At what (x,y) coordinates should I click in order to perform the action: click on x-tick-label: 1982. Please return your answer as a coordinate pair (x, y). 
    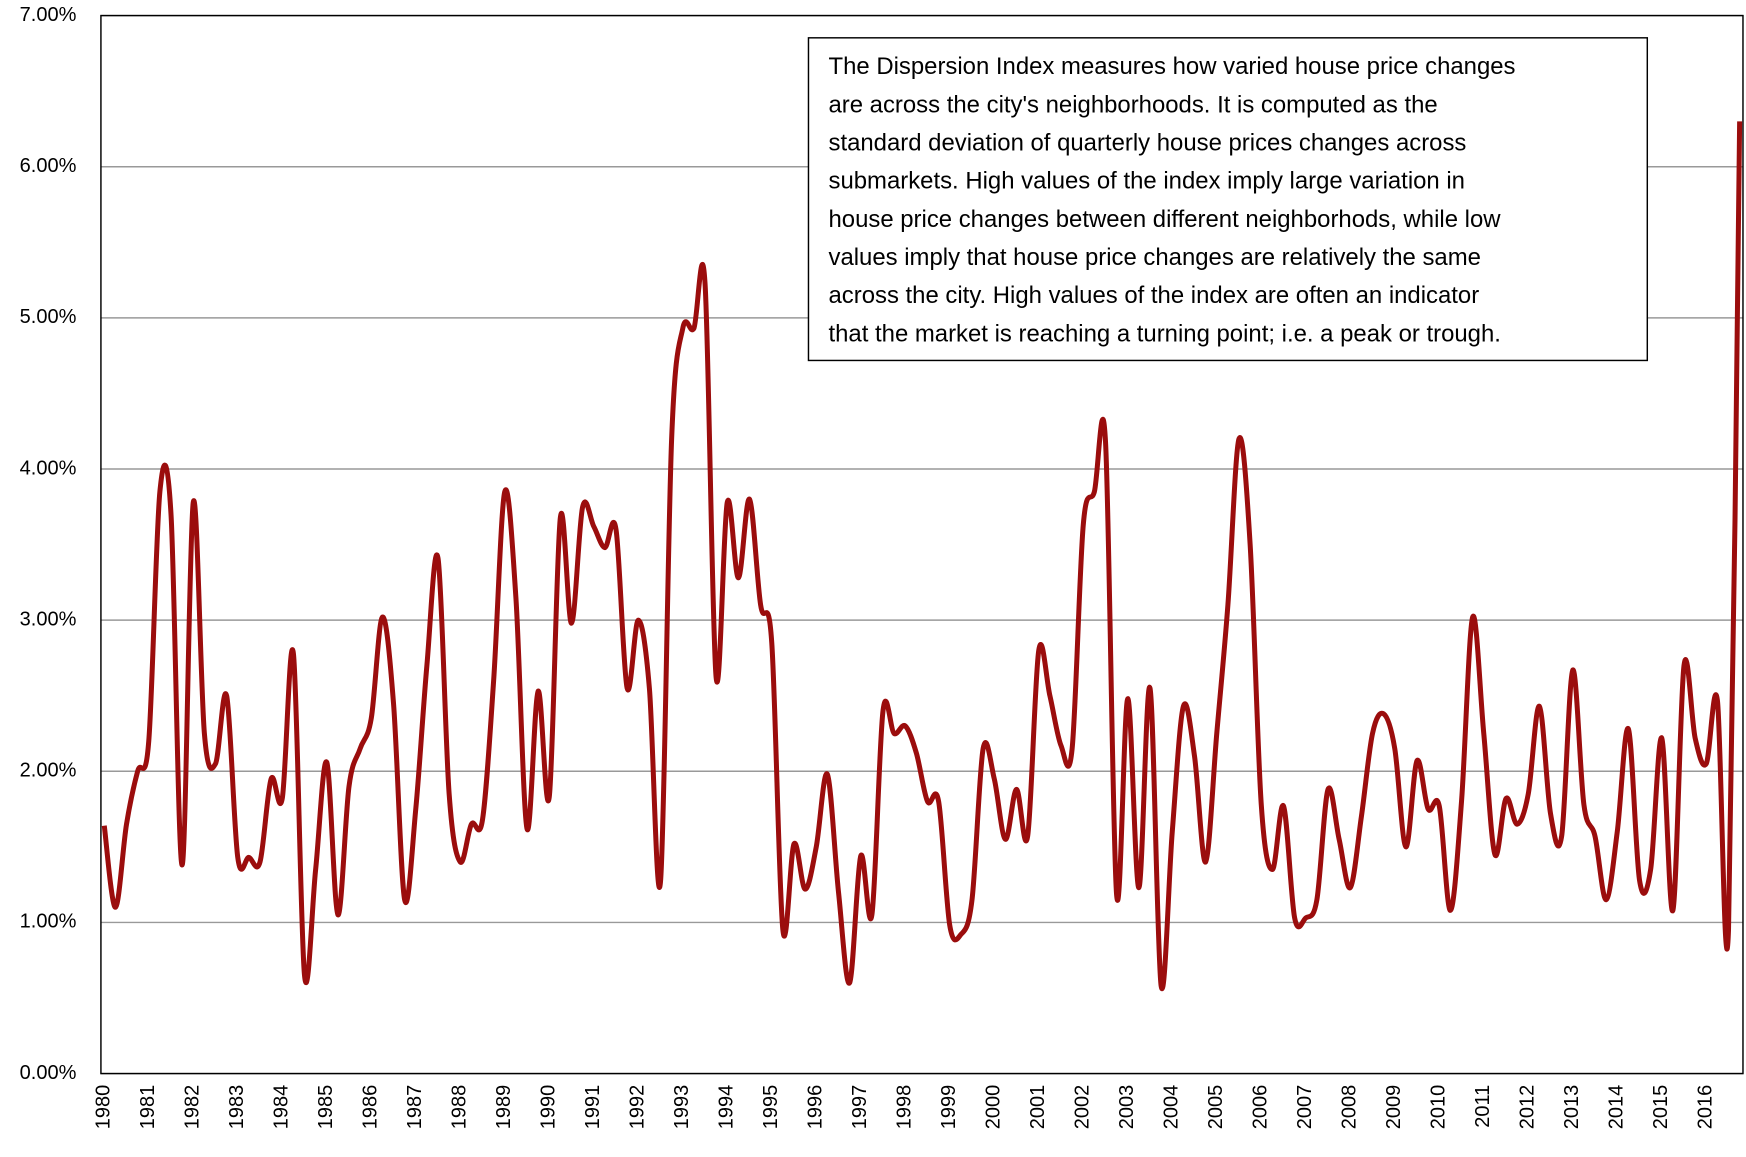
    Looking at the image, I should click on (193, 1107).